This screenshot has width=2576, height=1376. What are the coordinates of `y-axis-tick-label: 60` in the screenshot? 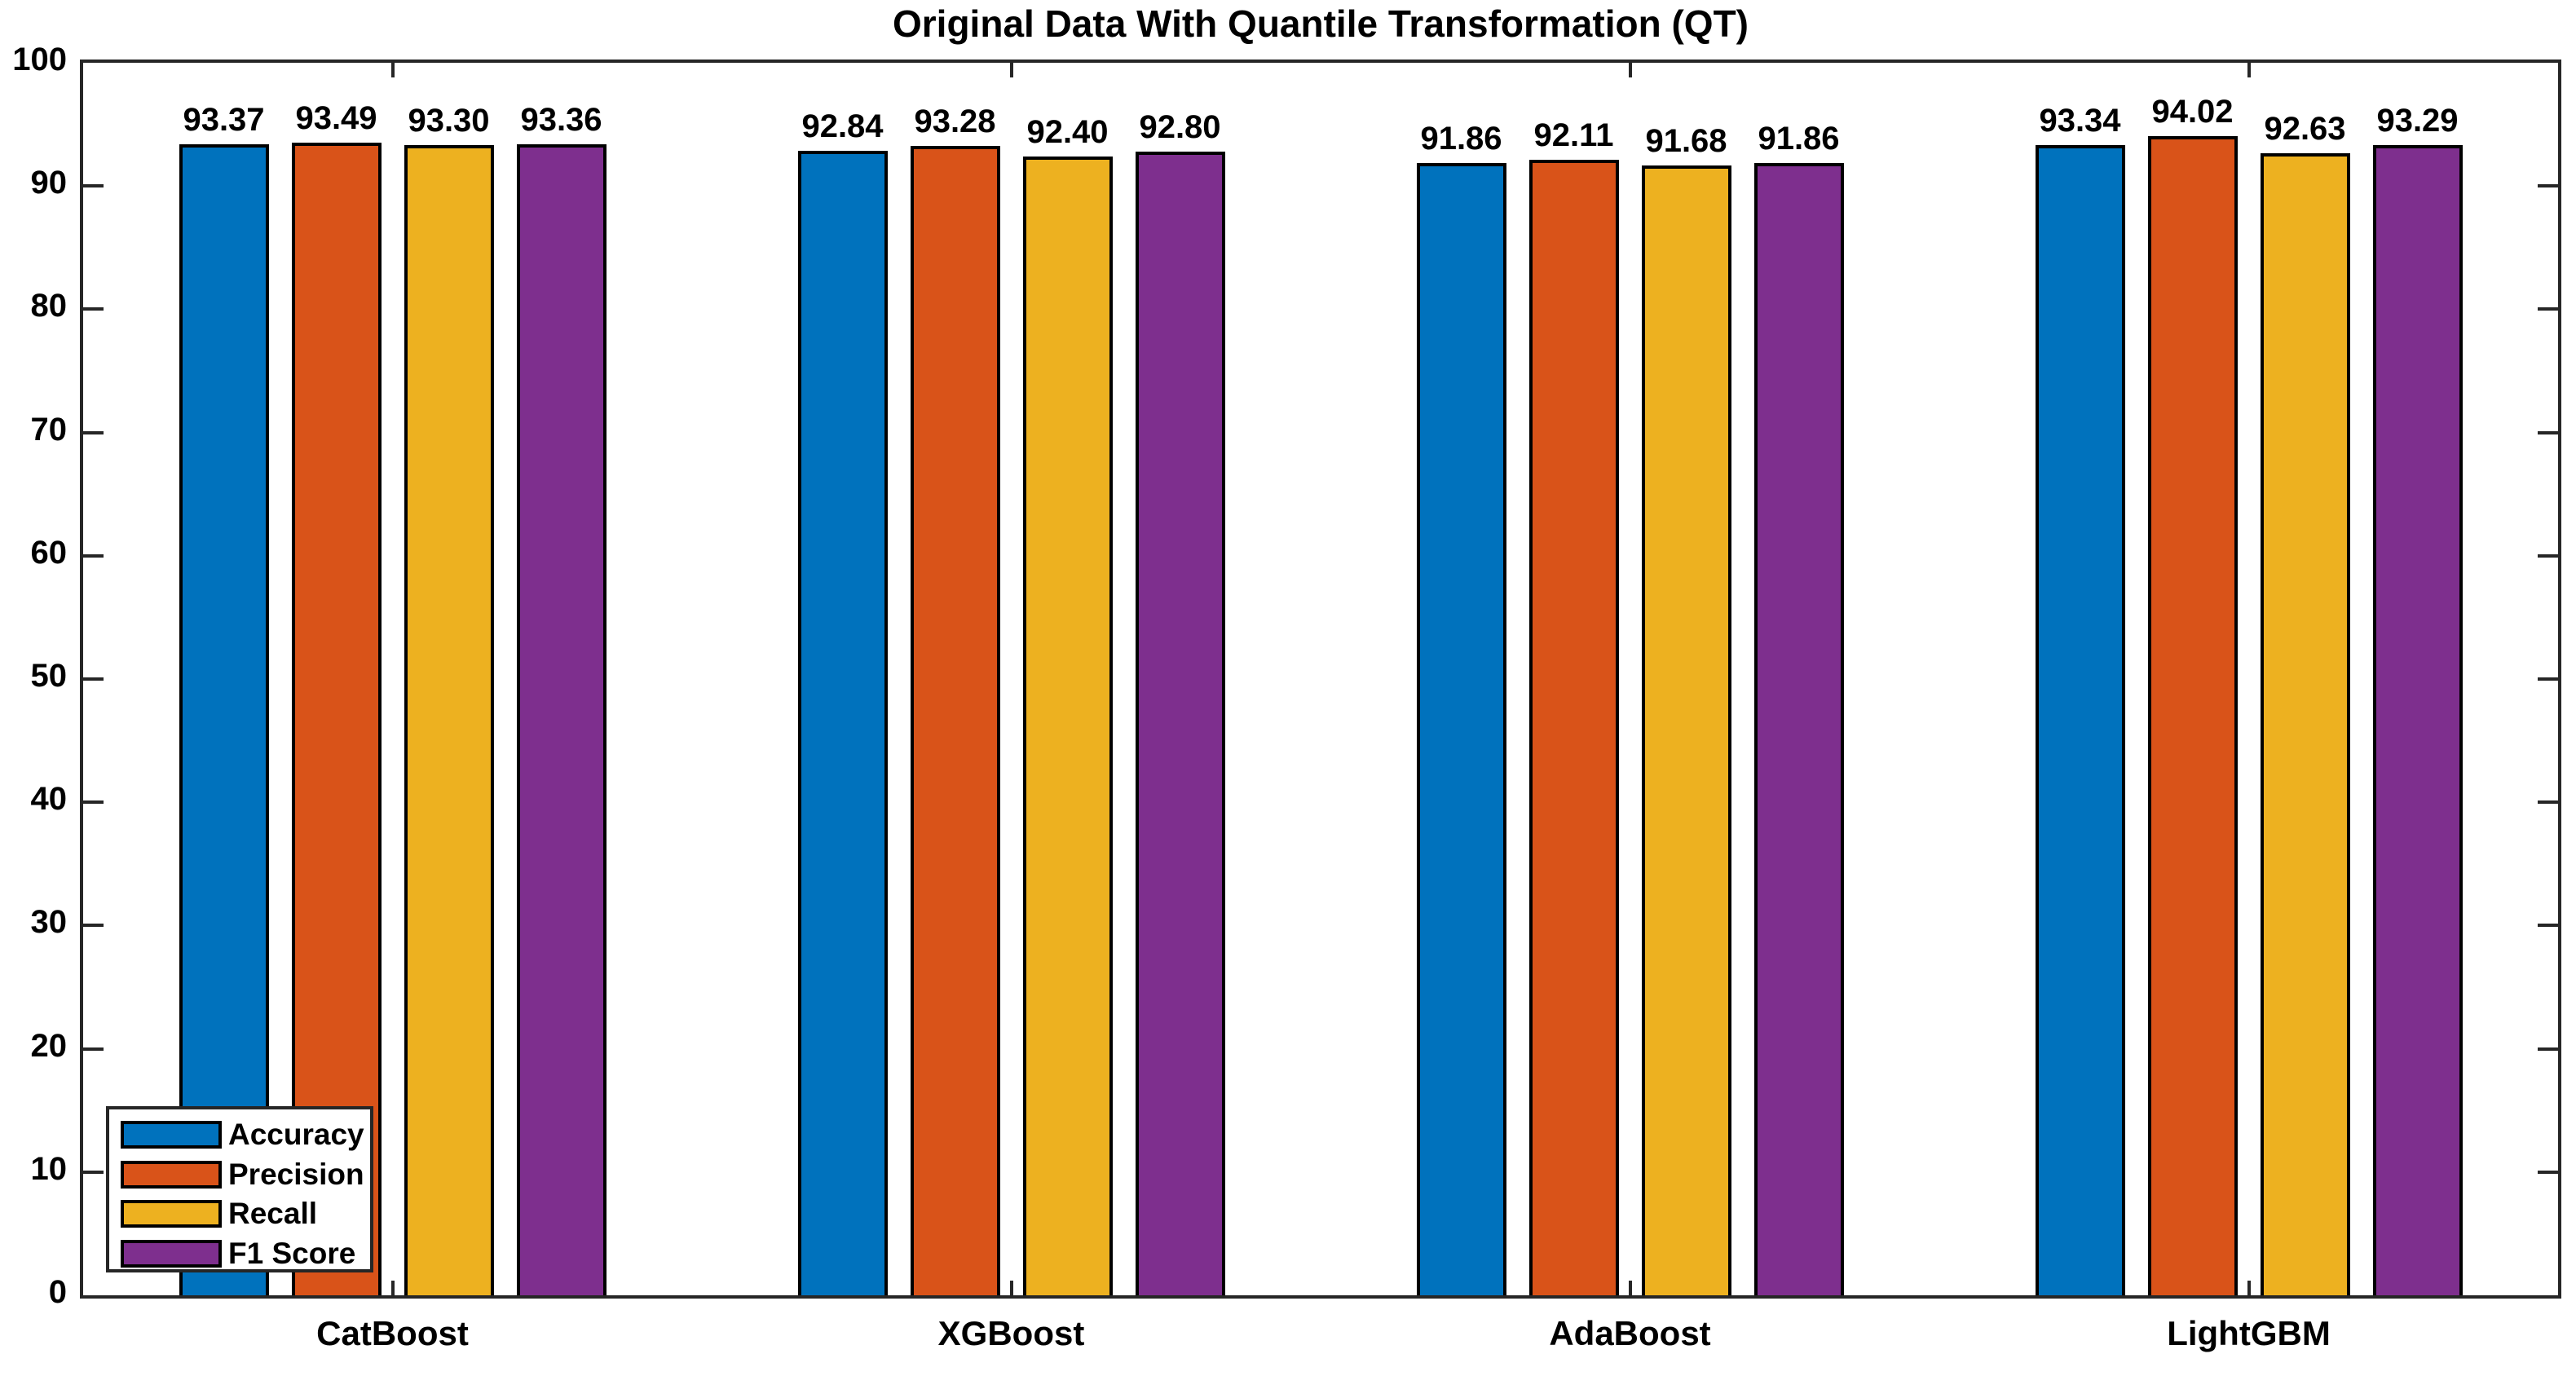 It's located at (49, 552).